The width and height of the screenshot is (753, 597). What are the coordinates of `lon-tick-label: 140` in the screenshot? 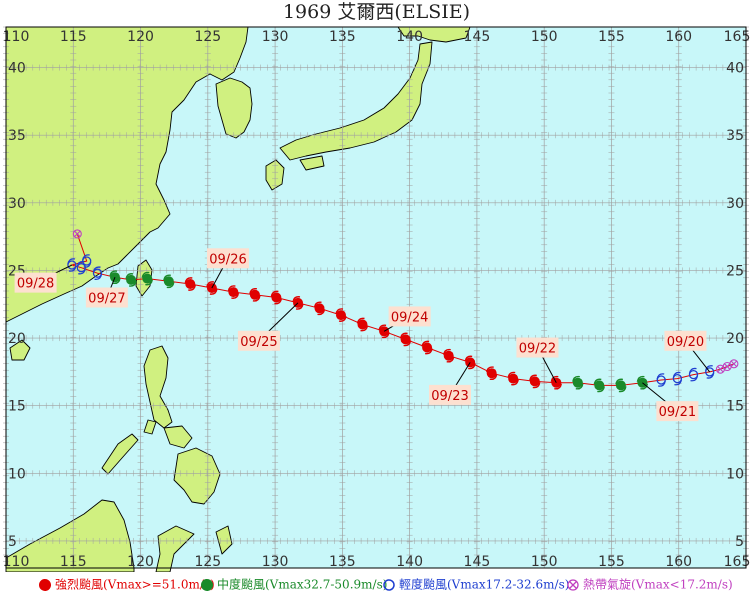 It's located at (409, 562).